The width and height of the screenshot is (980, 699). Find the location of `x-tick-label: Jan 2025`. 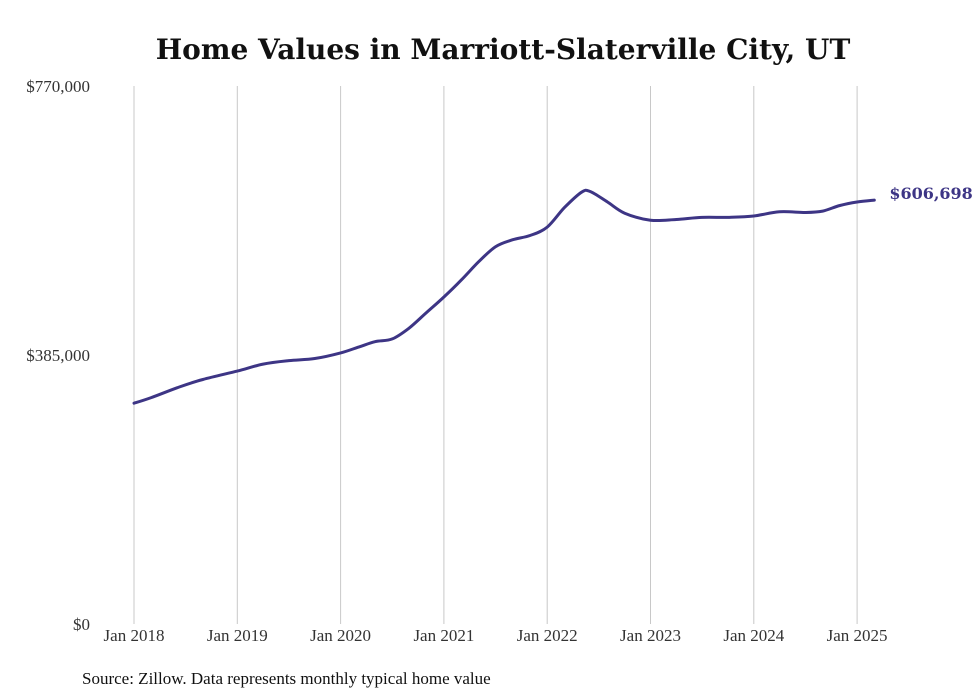

x-tick-label: Jan 2025 is located at coordinates (857, 635).